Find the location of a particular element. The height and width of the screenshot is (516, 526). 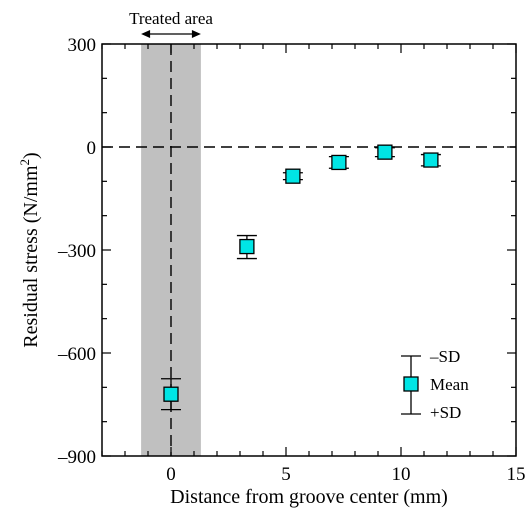

legend-layer is located at coordinates (411, 385).